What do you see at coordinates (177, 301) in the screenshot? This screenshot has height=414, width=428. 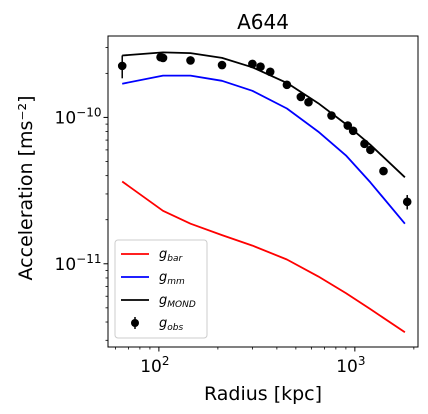 I see `legend-label-mond: gMOND` at bounding box center [177, 301].